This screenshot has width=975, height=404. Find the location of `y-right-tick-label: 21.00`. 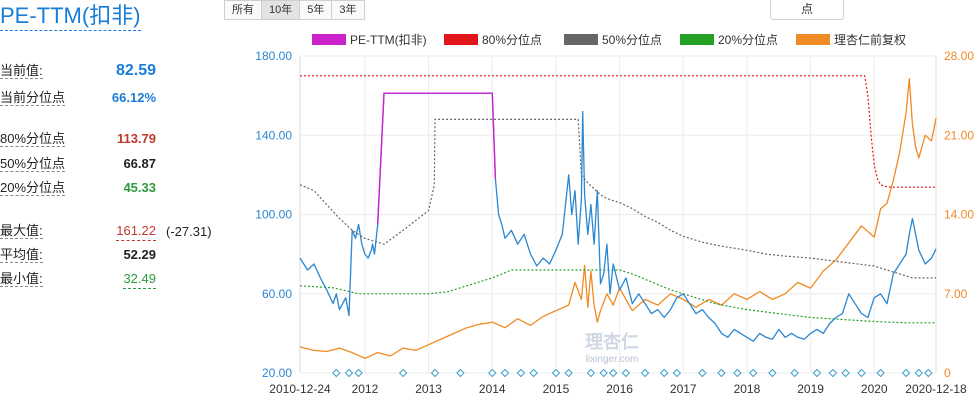

y-right-tick-label: 21.00 is located at coordinates (959, 135).